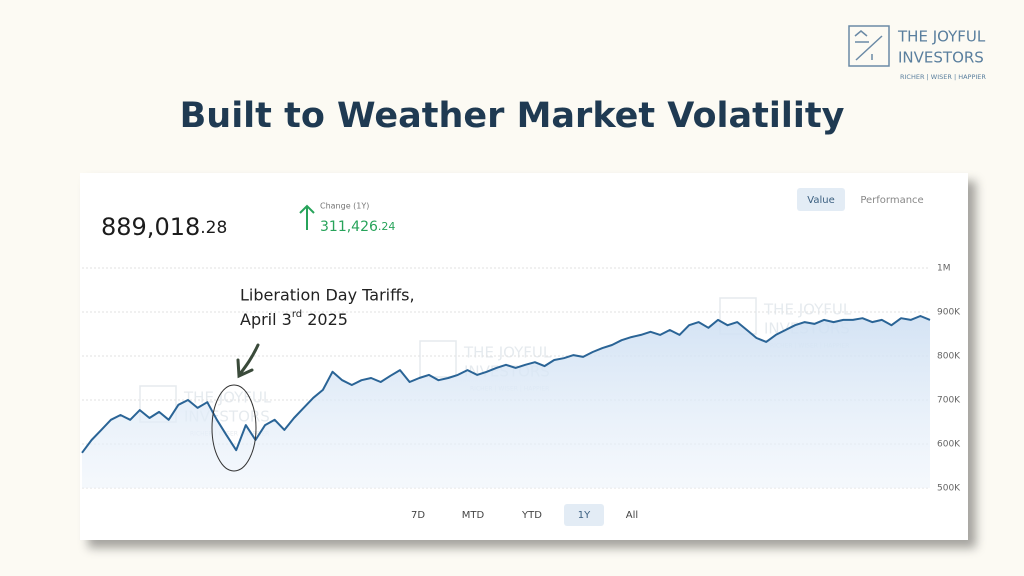 The height and width of the screenshot is (576, 1024). Describe the element at coordinates (438, 359) in the screenshot. I see `watermark-icon` at that location.